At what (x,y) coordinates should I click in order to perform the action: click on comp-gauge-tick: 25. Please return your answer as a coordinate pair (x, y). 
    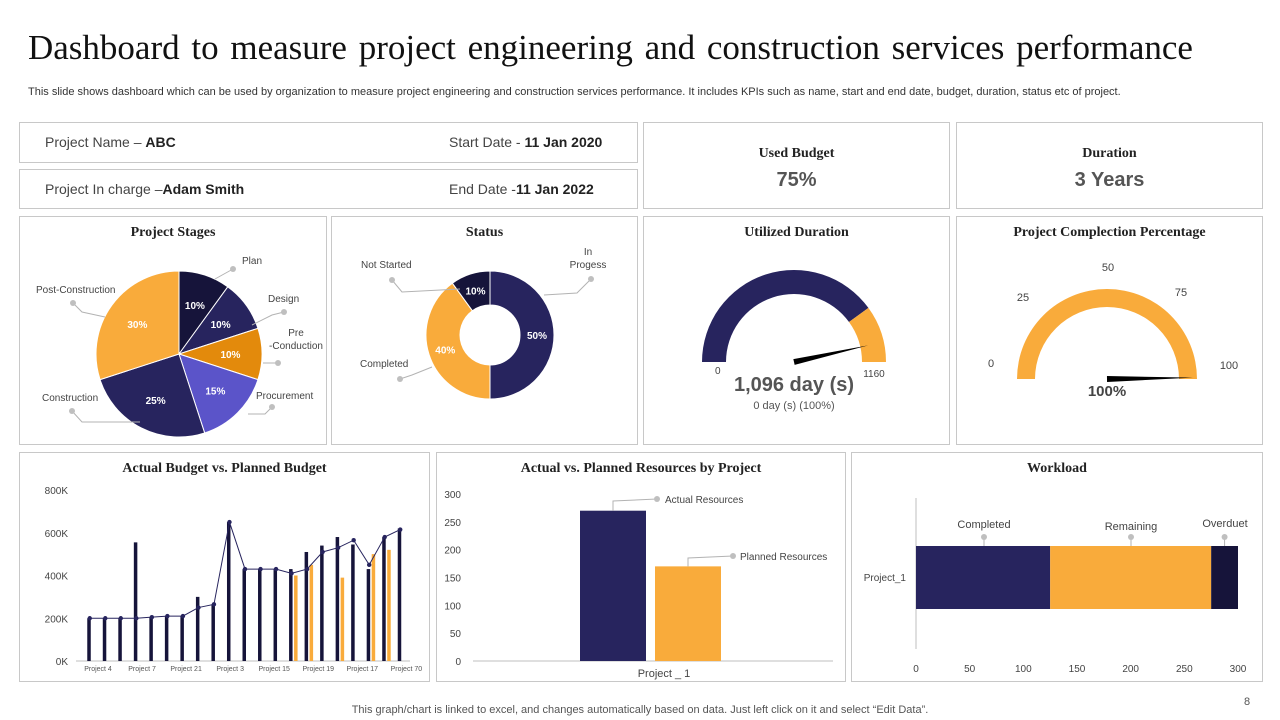
    Looking at the image, I should click on (1023, 298).